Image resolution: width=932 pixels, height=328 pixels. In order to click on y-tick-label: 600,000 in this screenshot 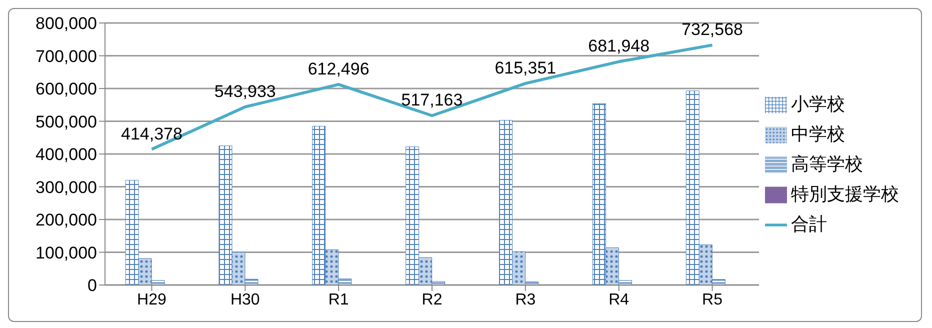, I will do `click(66, 89)`.